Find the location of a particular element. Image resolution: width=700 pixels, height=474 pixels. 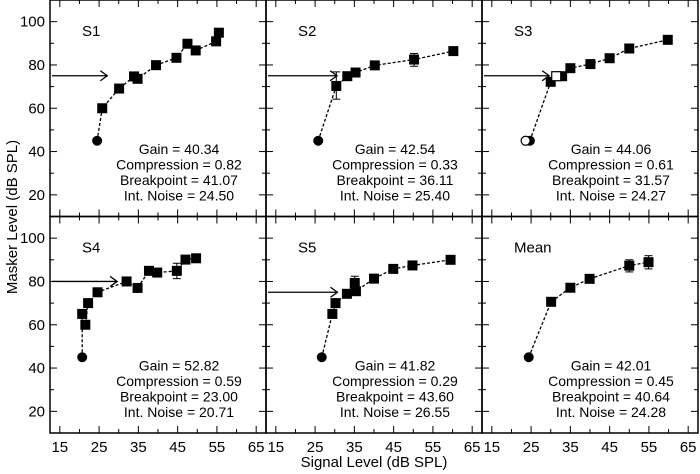

panel-title: S2 is located at coordinates (307, 31).